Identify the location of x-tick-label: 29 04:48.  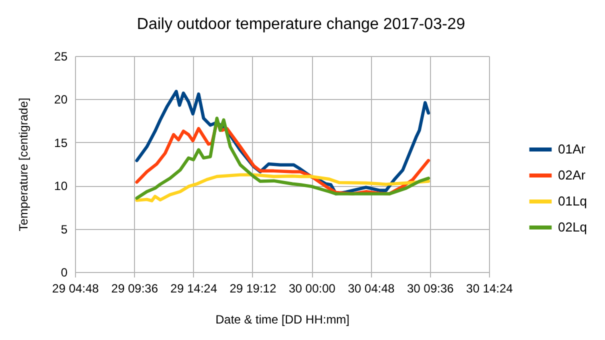
(76, 289).